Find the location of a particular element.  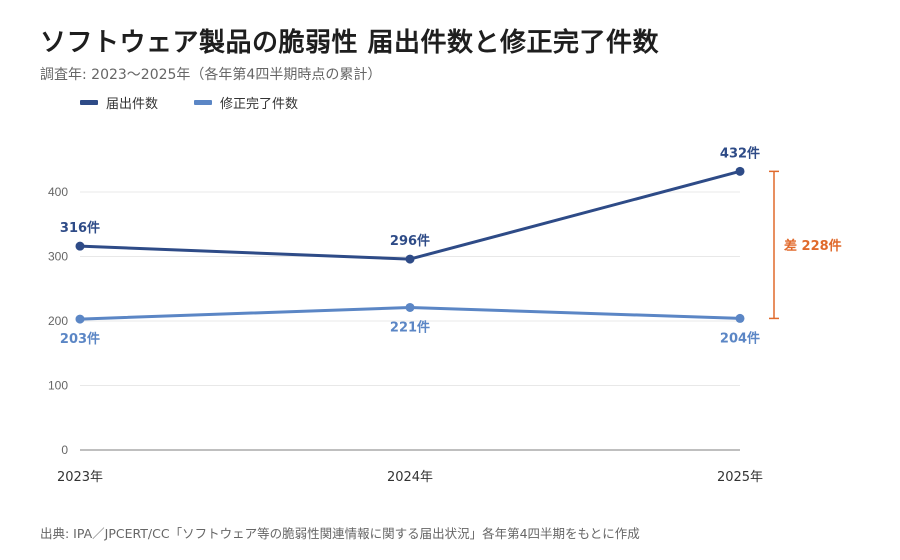

legend-item-fixed: 修正完了件数 is located at coordinates (246, 102).